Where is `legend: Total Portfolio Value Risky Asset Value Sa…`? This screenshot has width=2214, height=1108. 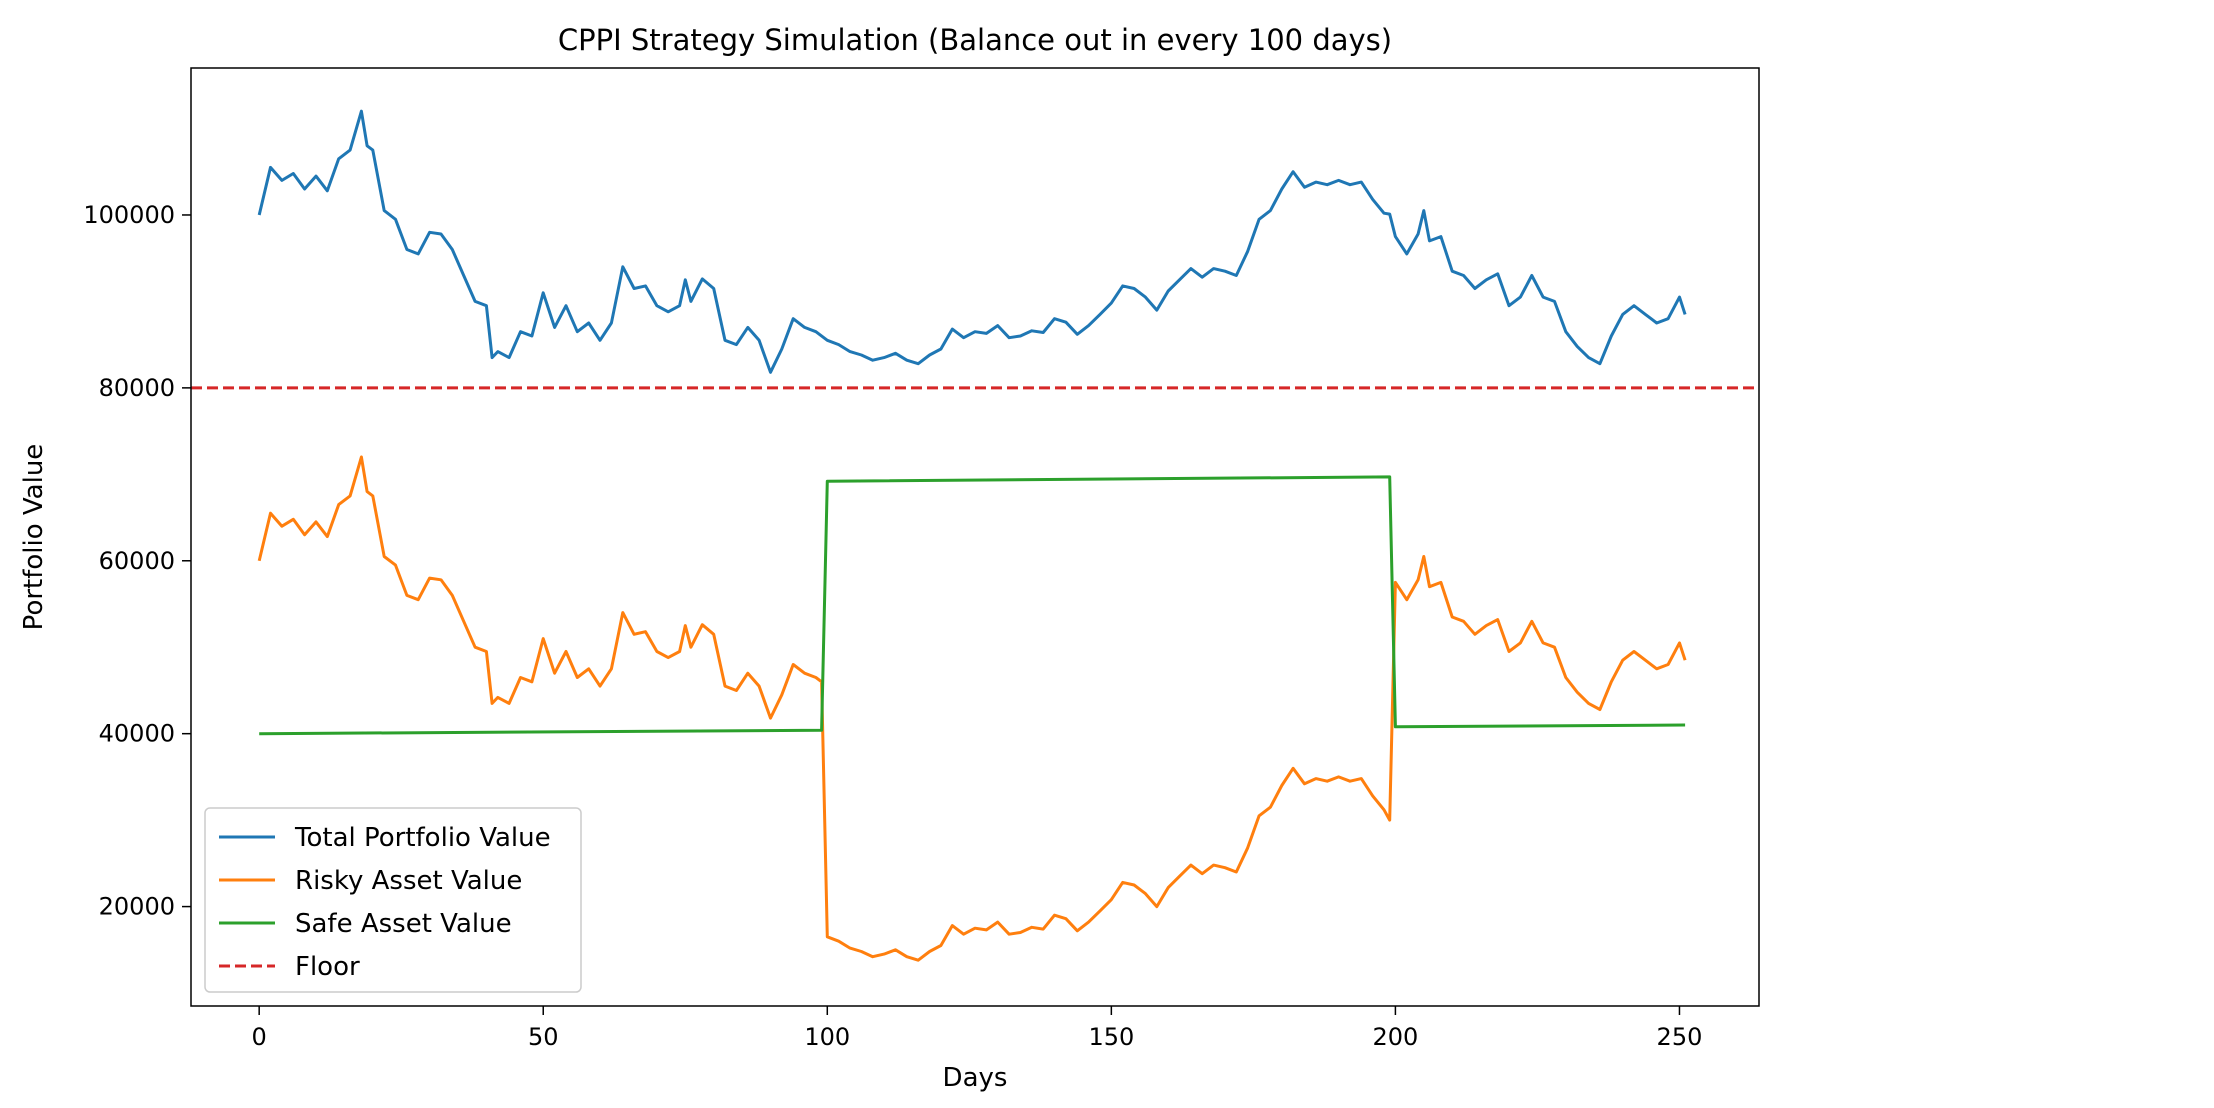
legend: Total Portfolio Value Risky Asset Value Sa… is located at coordinates (393, 900).